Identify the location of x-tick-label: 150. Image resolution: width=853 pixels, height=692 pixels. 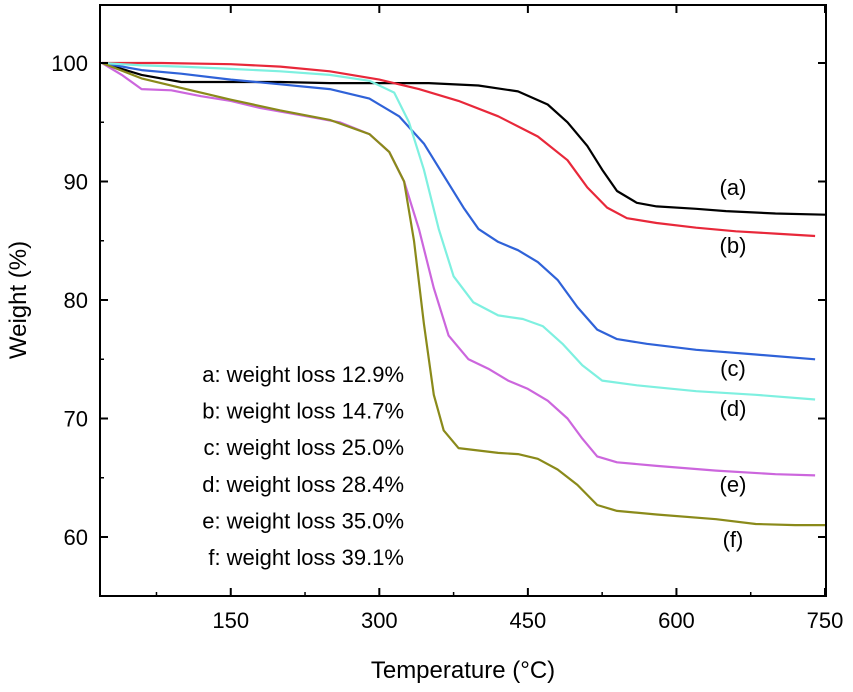
(230, 620).